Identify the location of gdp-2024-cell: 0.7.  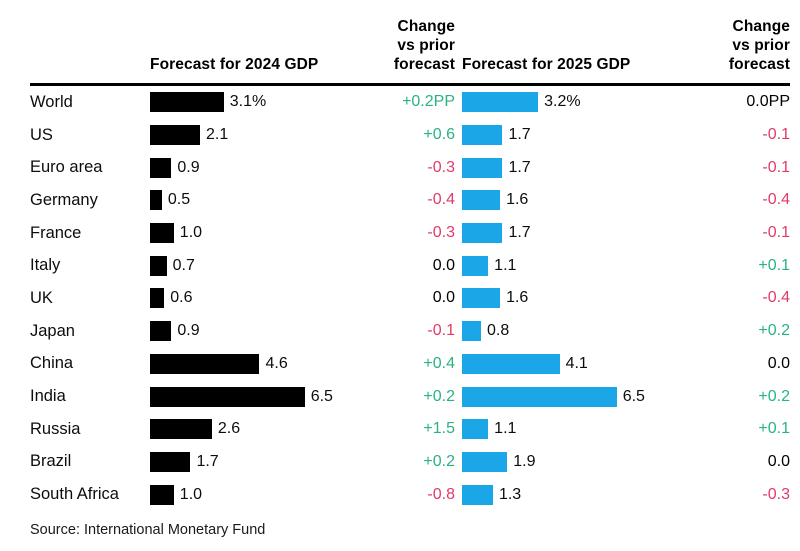
(261, 265).